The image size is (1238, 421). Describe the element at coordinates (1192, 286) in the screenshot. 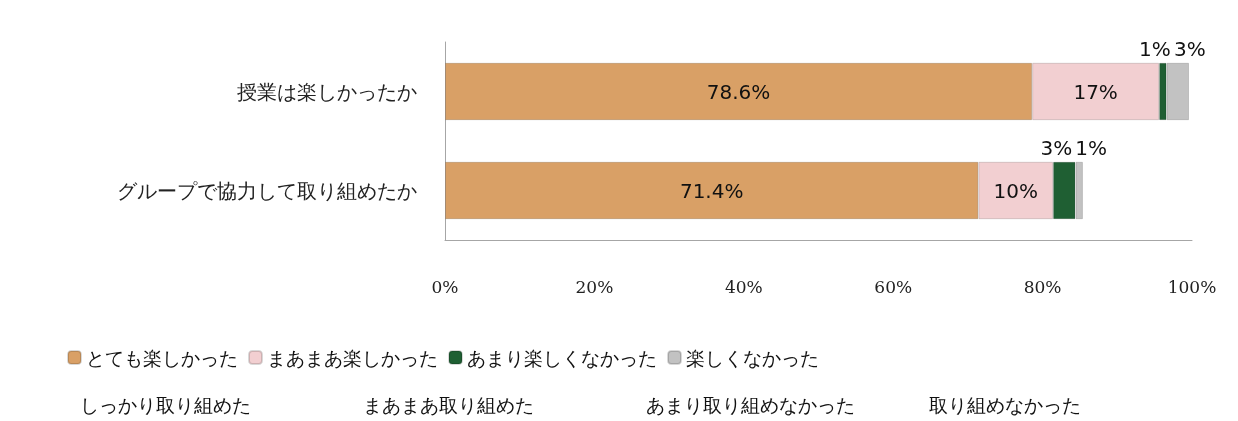

I see `x-tick-label: 100%` at that location.